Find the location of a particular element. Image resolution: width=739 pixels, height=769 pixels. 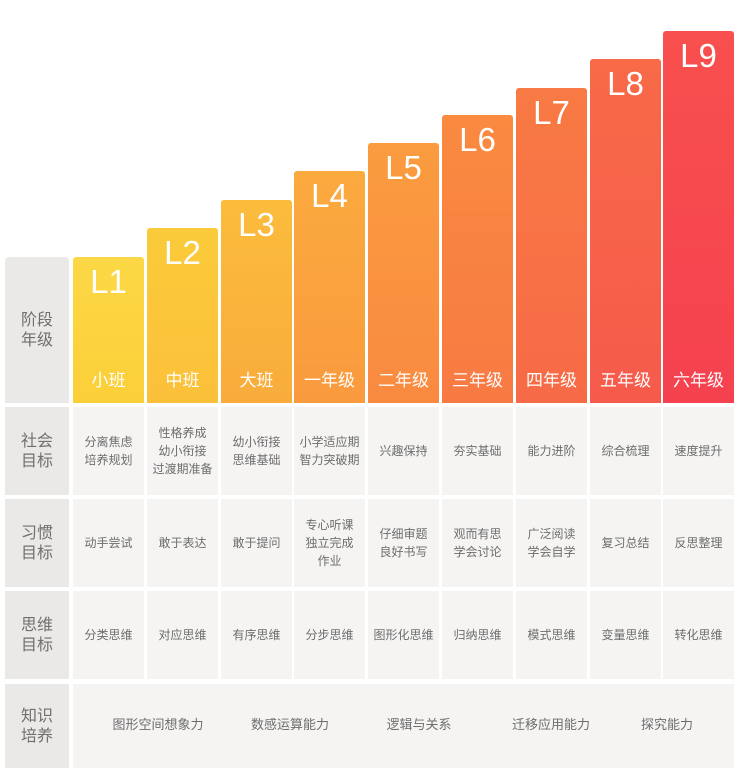

habit-goal-cell: 敢于表达 is located at coordinates (182, 543).